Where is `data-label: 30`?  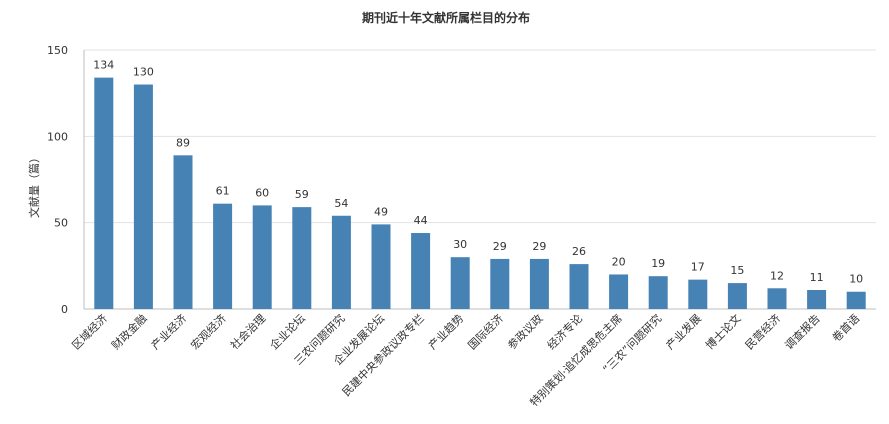
data-label: 30 is located at coordinates (460, 244).